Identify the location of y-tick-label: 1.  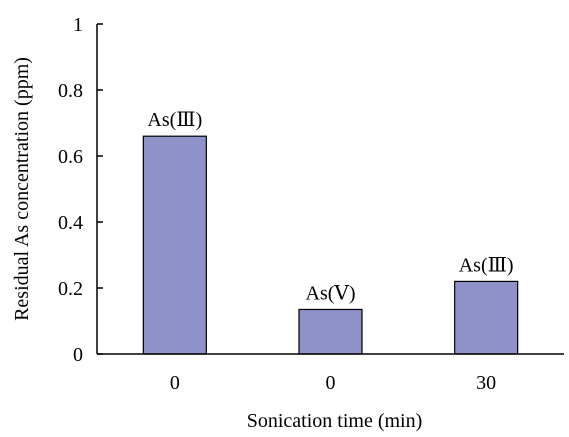
(78, 25).